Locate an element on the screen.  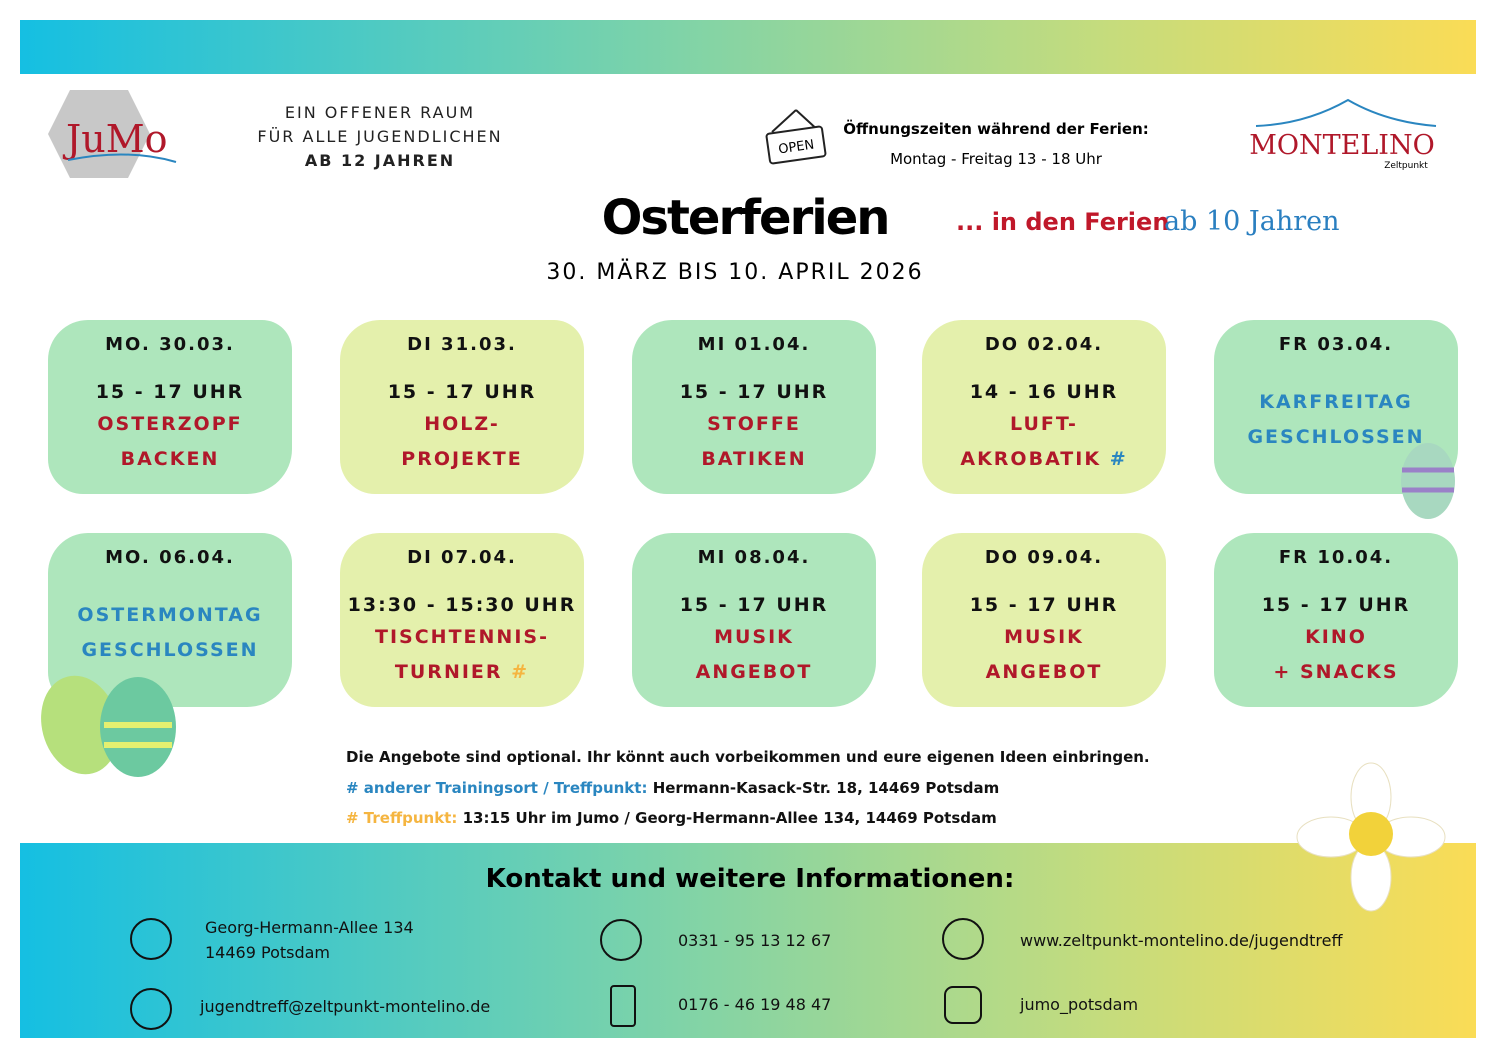
day-activity: KARFREITAG GESCHLOSSEN is located at coordinates (1336, 420).